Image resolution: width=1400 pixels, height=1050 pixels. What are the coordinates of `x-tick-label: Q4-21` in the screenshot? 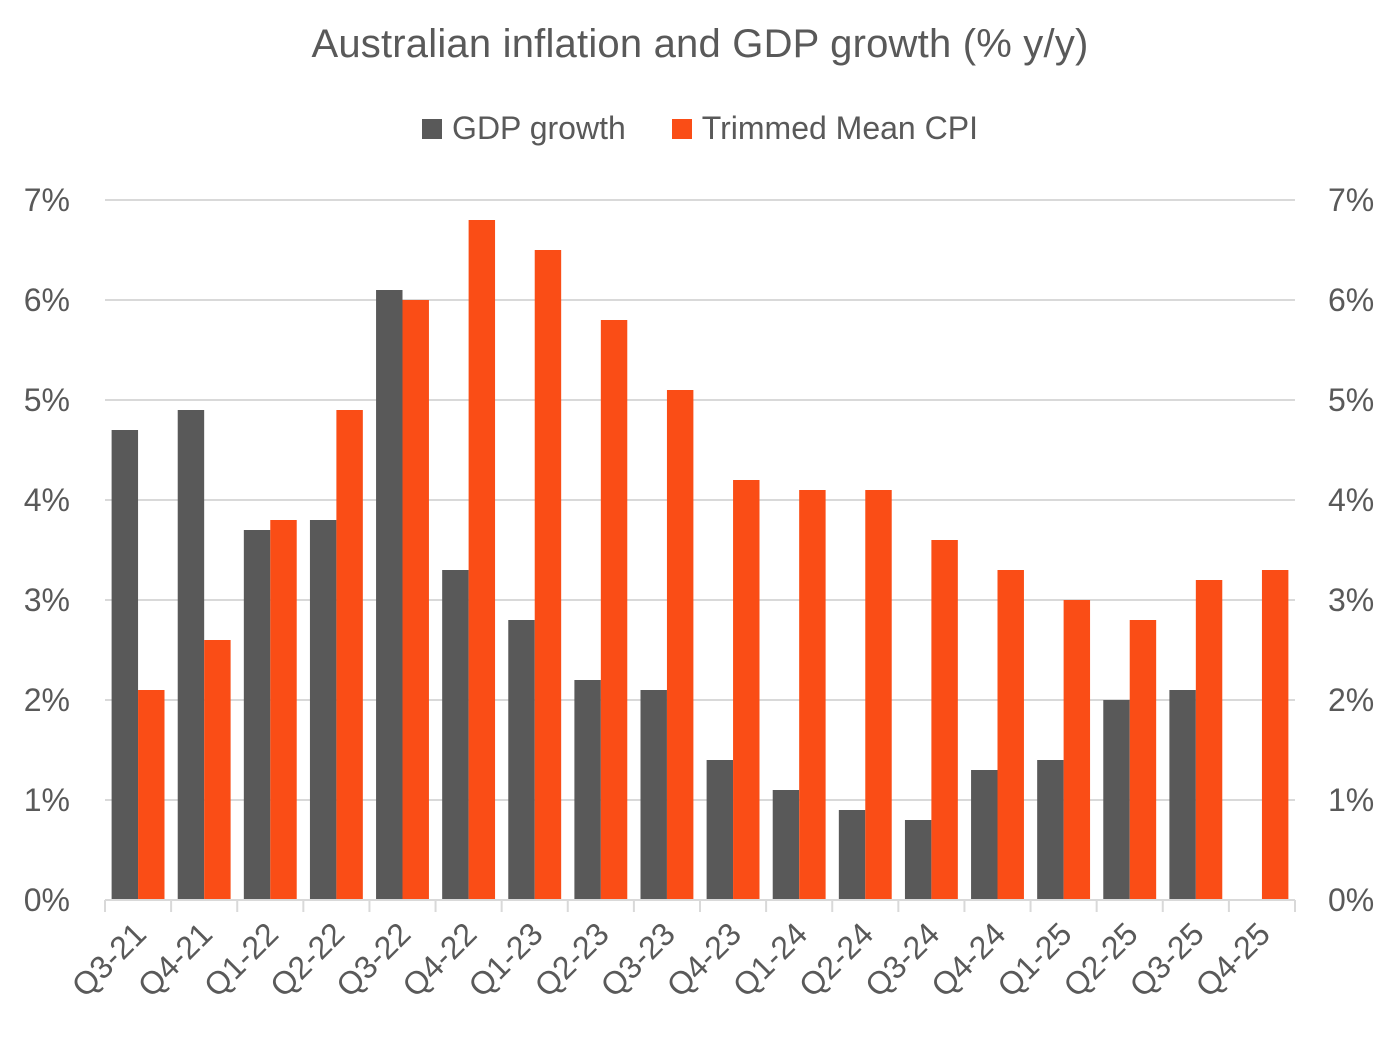 It's located at (175, 959).